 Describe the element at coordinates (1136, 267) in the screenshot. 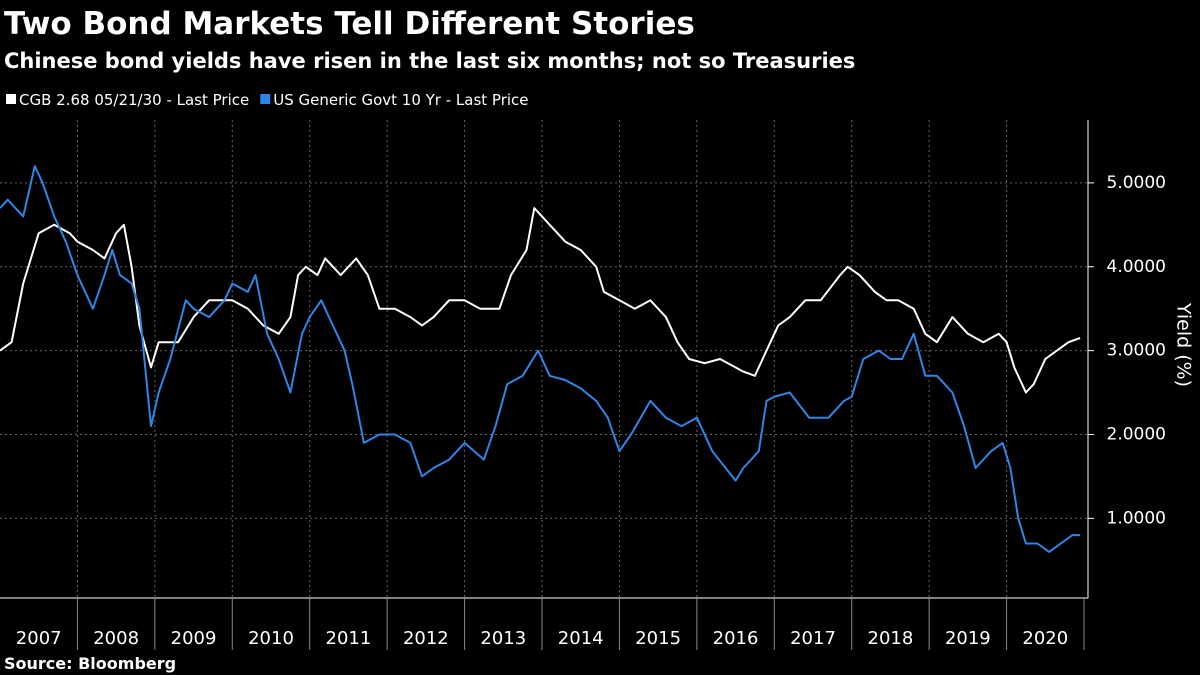

I see `y-tick-label: 4.0000` at that location.